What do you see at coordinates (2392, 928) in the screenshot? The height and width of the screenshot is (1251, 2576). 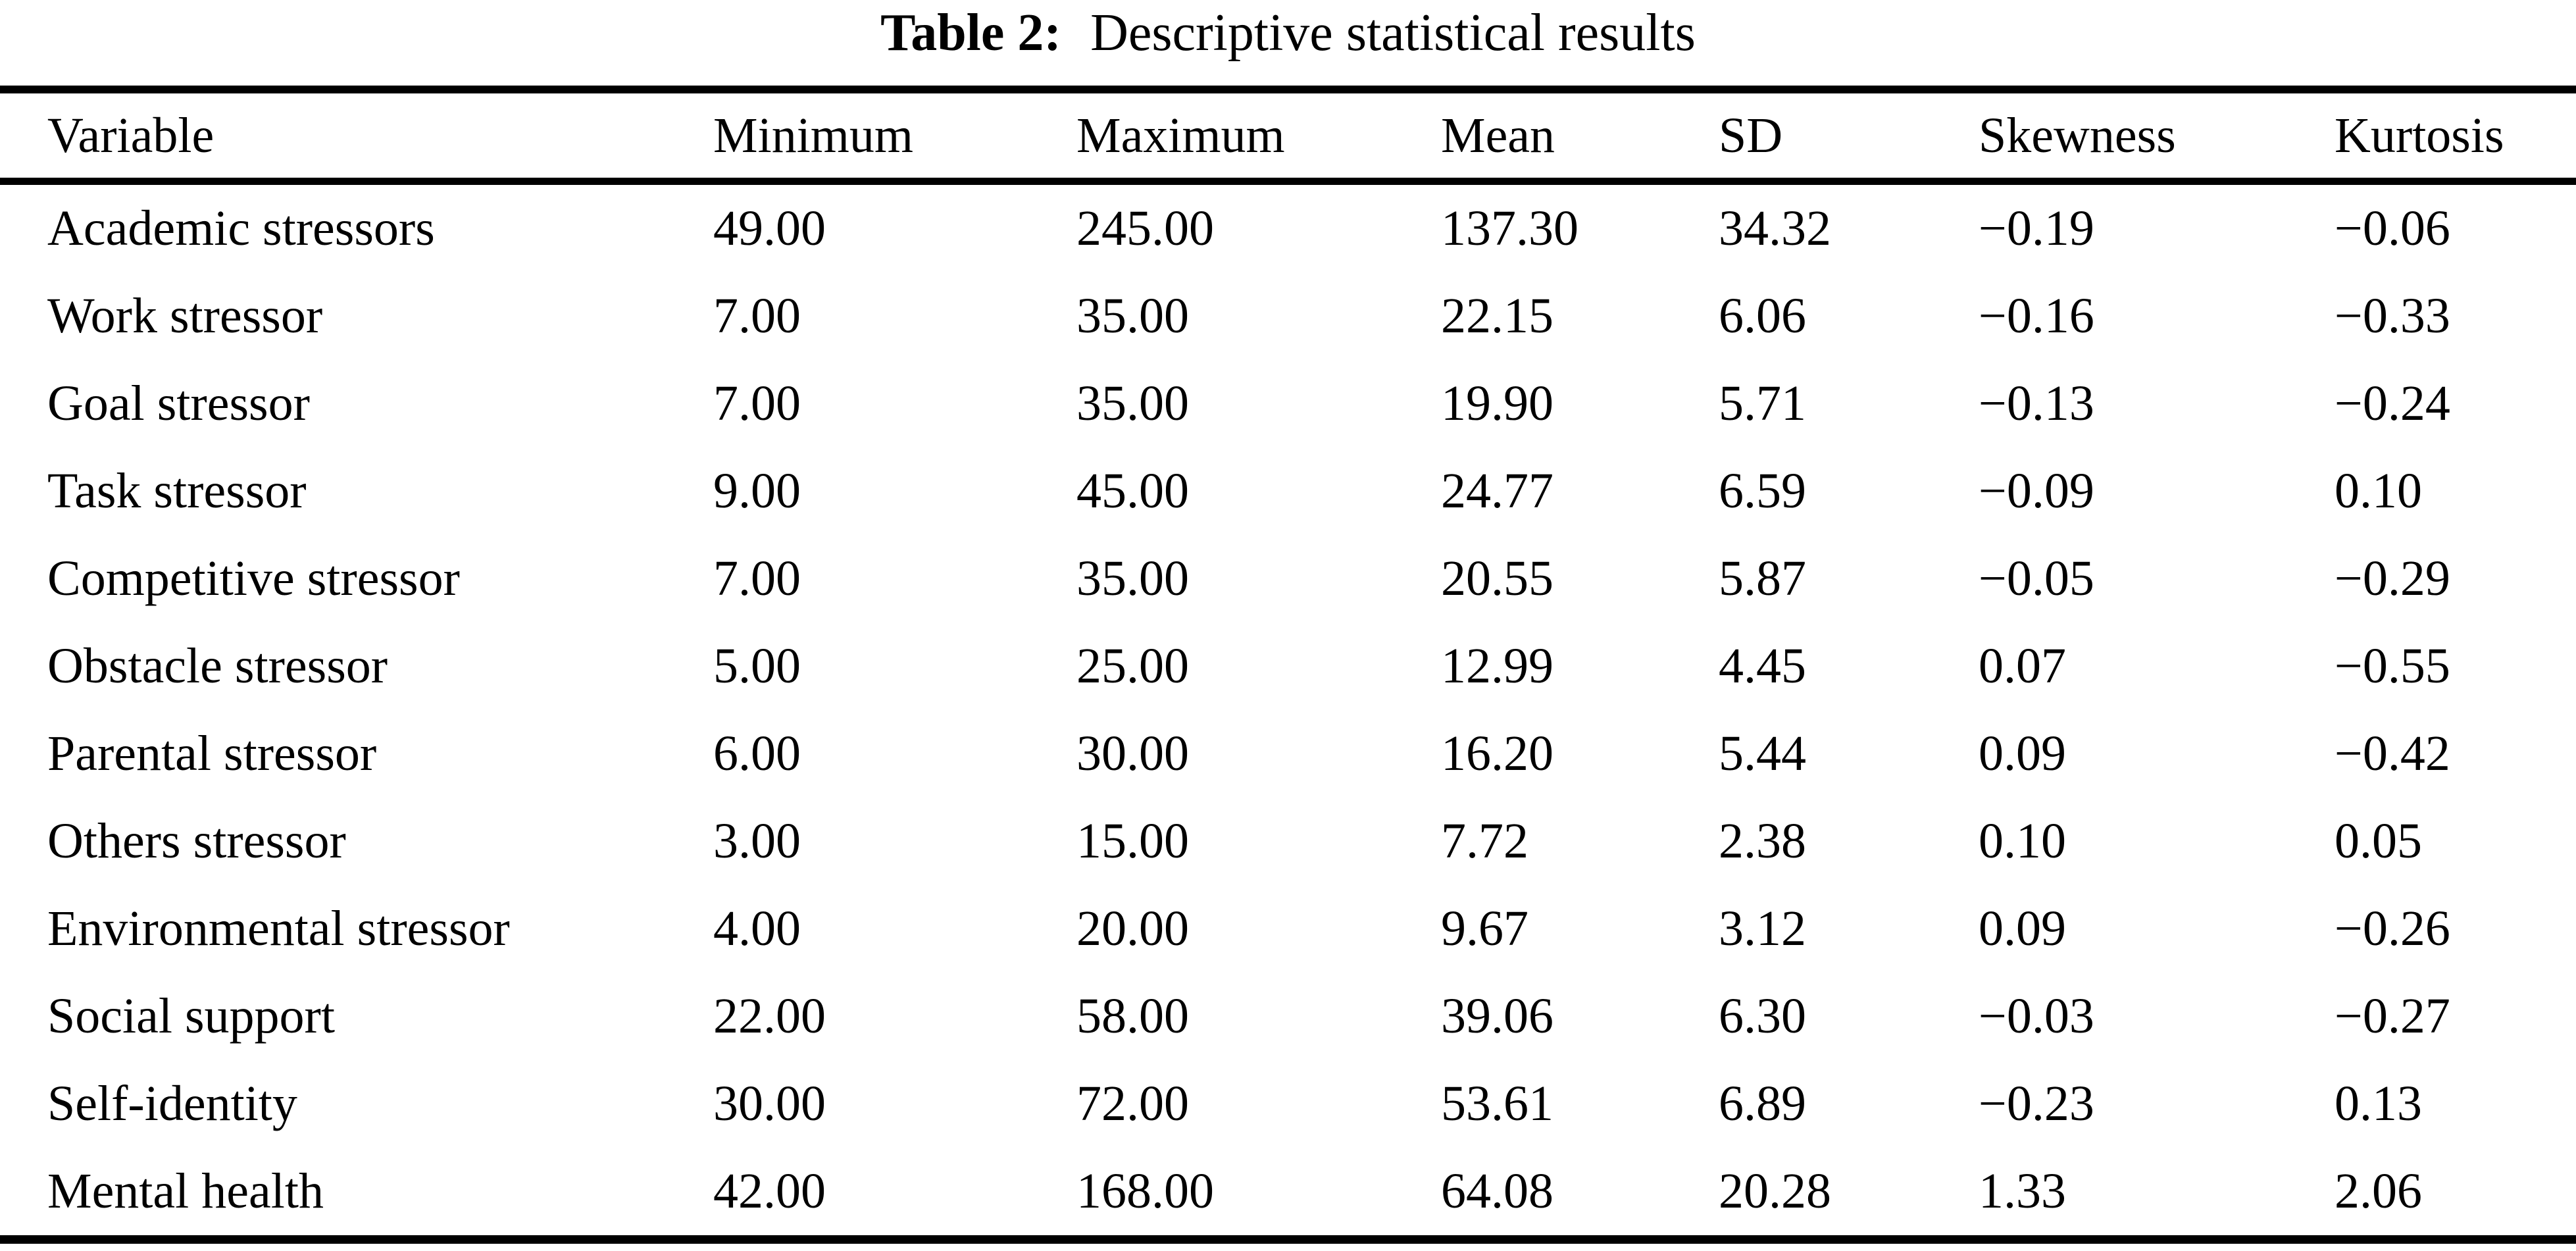 I see `value-cell-kurtosis: −0.26` at bounding box center [2392, 928].